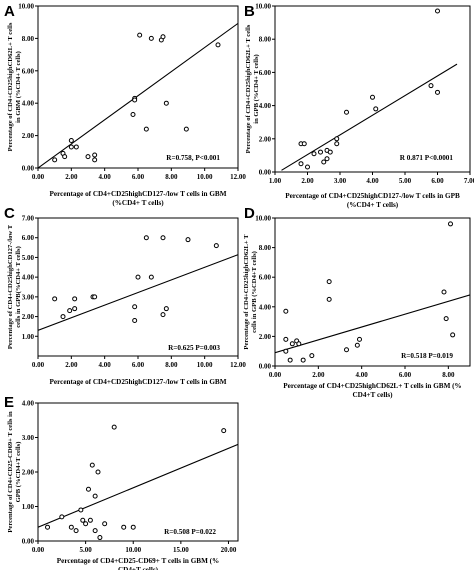 Image resolution: width=474 pixels, height=570 pixels. I want to click on panel-label: A, so click(9, 11).